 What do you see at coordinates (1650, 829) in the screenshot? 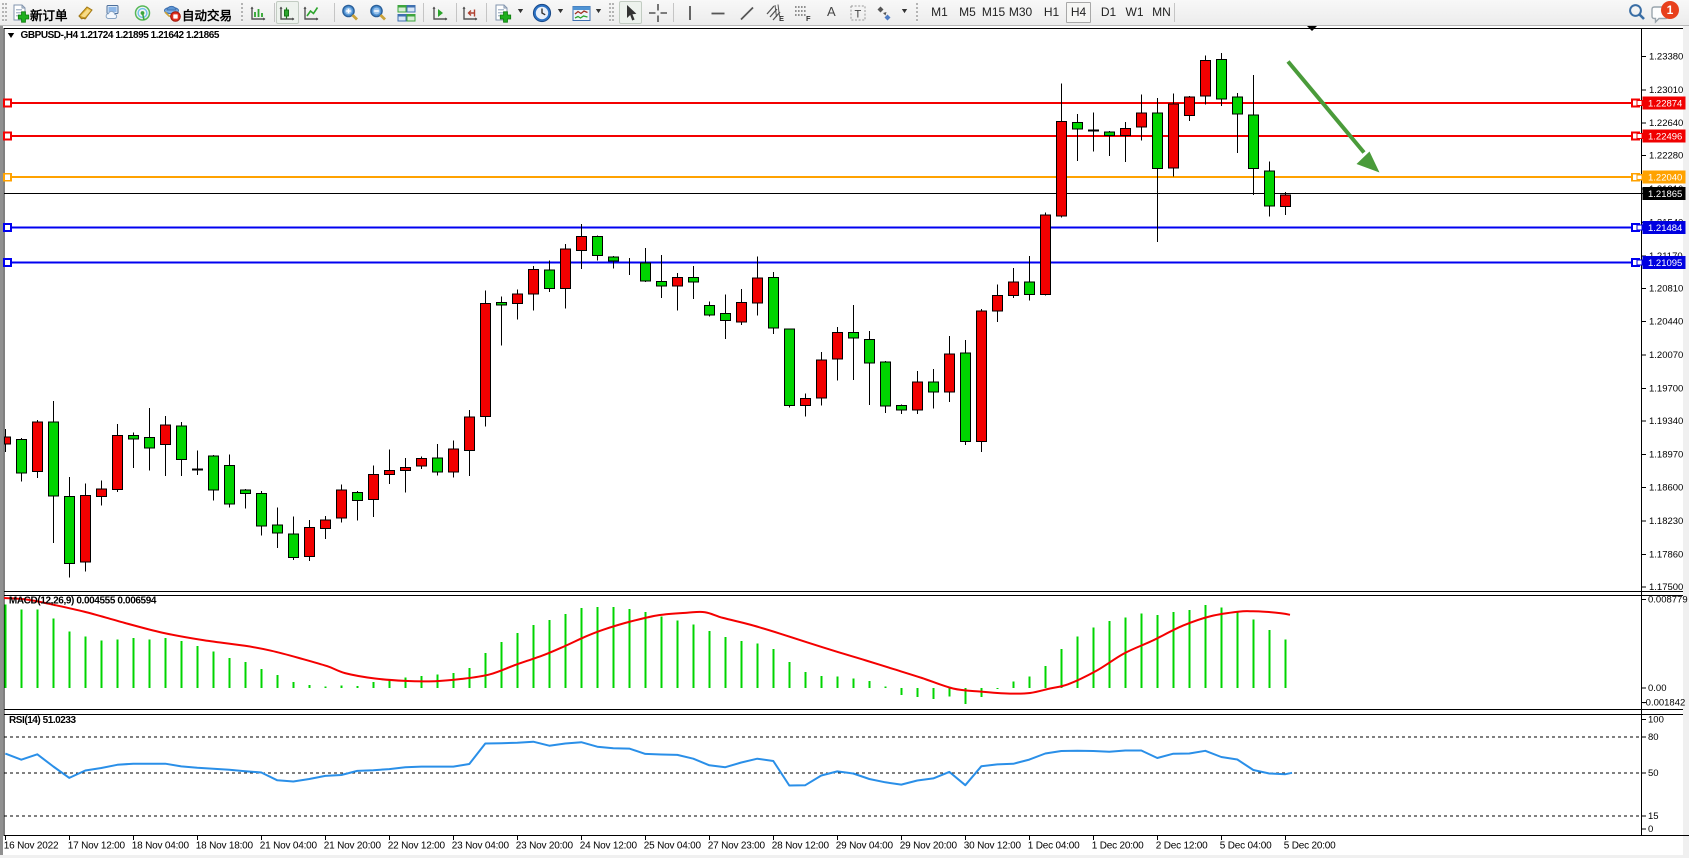
I see `svg-text: 0` at bounding box center [1650, 829].